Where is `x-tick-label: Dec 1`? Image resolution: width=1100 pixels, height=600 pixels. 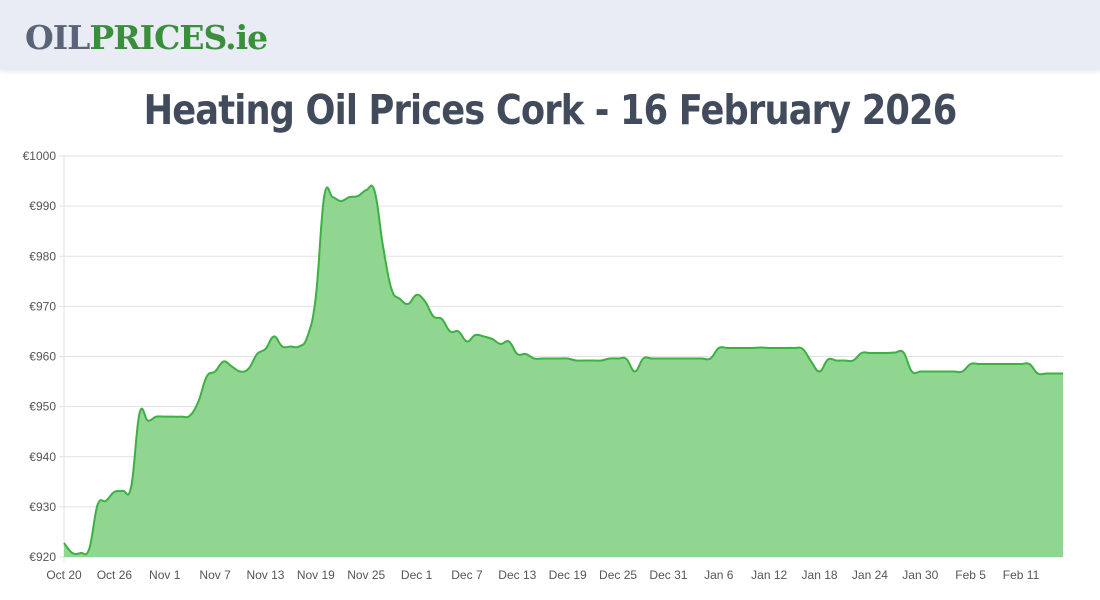
x-tick-label: Dec 1 is located at coordinates (417, 575).